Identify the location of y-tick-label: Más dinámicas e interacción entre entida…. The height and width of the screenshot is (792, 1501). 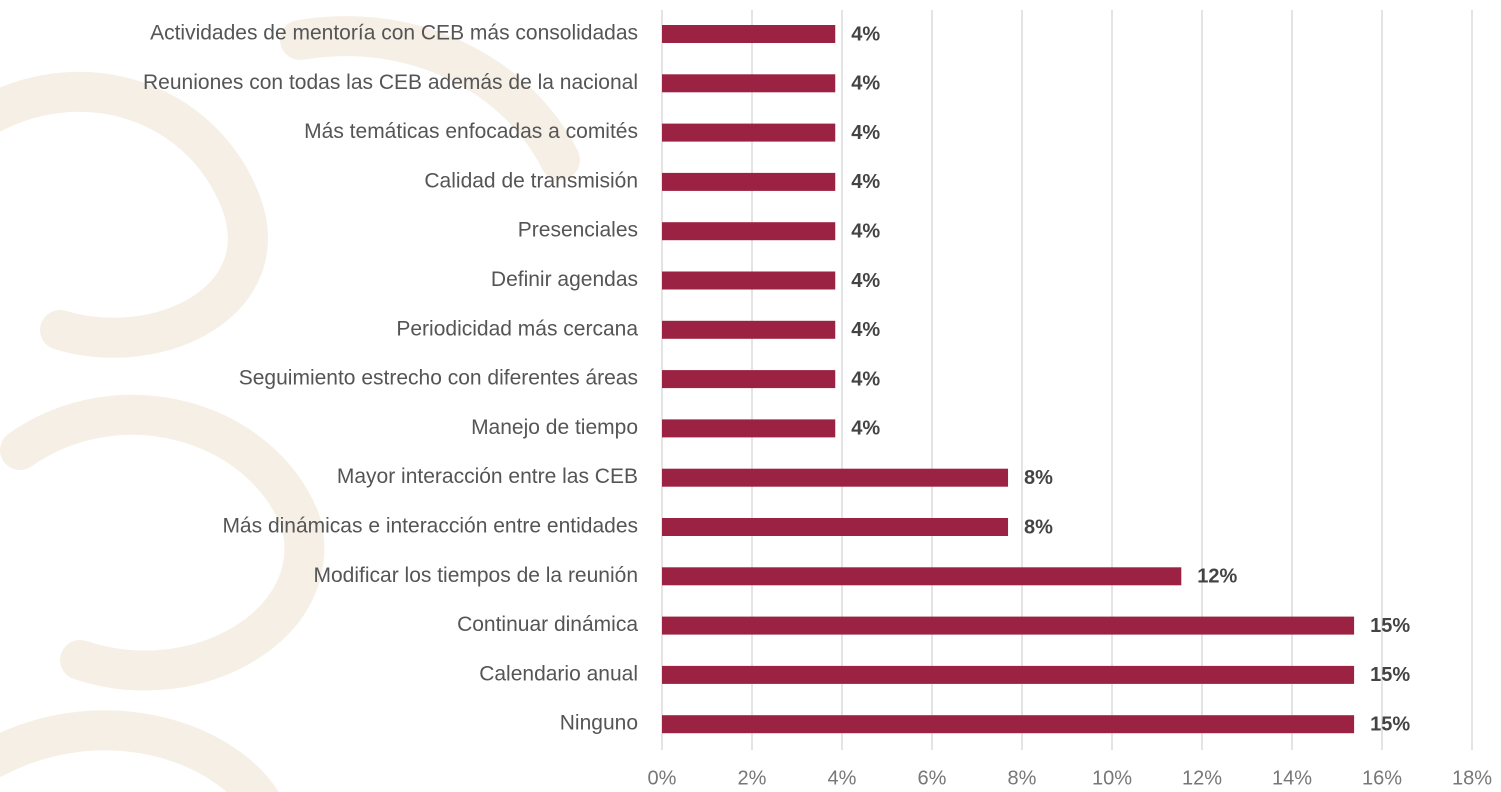
(430, 526).